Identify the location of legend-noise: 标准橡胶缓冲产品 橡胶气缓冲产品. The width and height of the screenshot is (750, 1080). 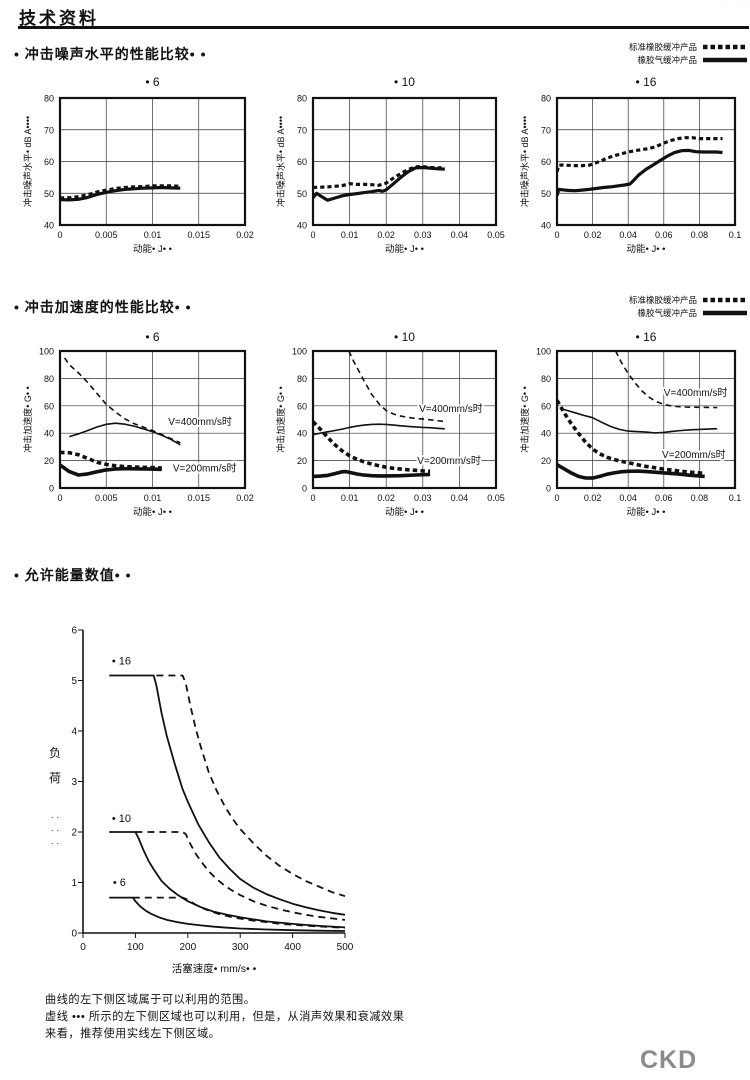
(653, 53).